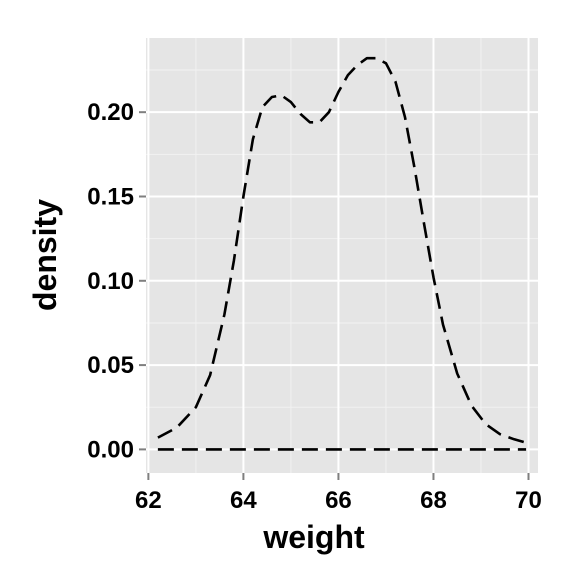  What do you see at coordinates (313, 537) in the screenshot?
I see `x-axis-title: weight` at bounding box center [313, 537].